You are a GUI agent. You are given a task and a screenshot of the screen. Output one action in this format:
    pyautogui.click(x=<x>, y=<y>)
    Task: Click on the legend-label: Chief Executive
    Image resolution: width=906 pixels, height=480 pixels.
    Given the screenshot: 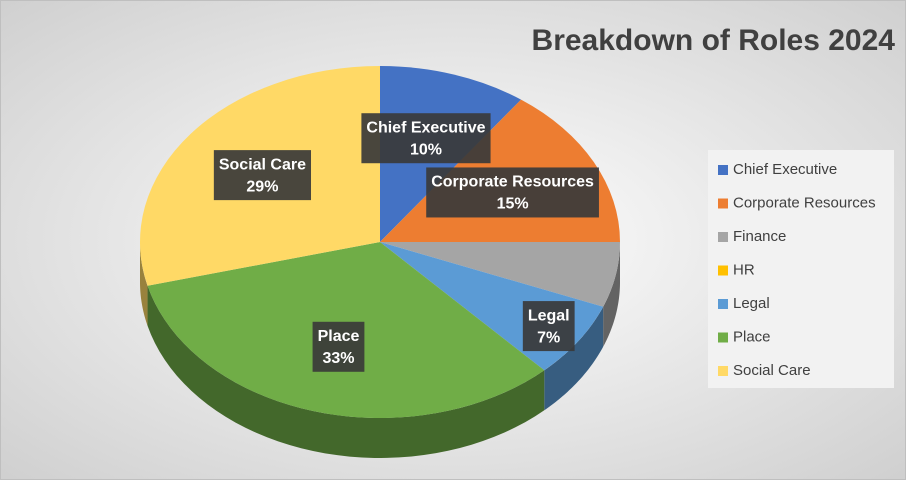 What is the action you would take?
    pyautogui.click(x=785, y=169)
    